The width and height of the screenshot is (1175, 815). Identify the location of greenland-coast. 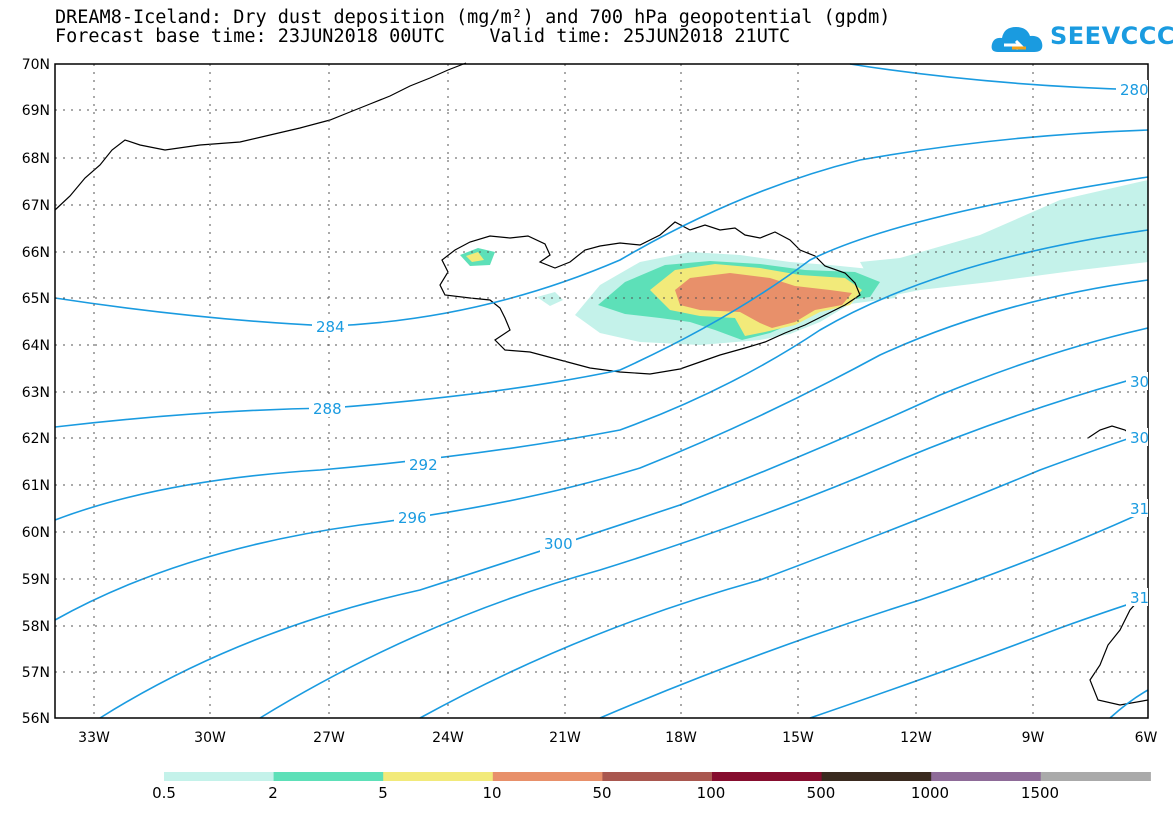
(260, 136).